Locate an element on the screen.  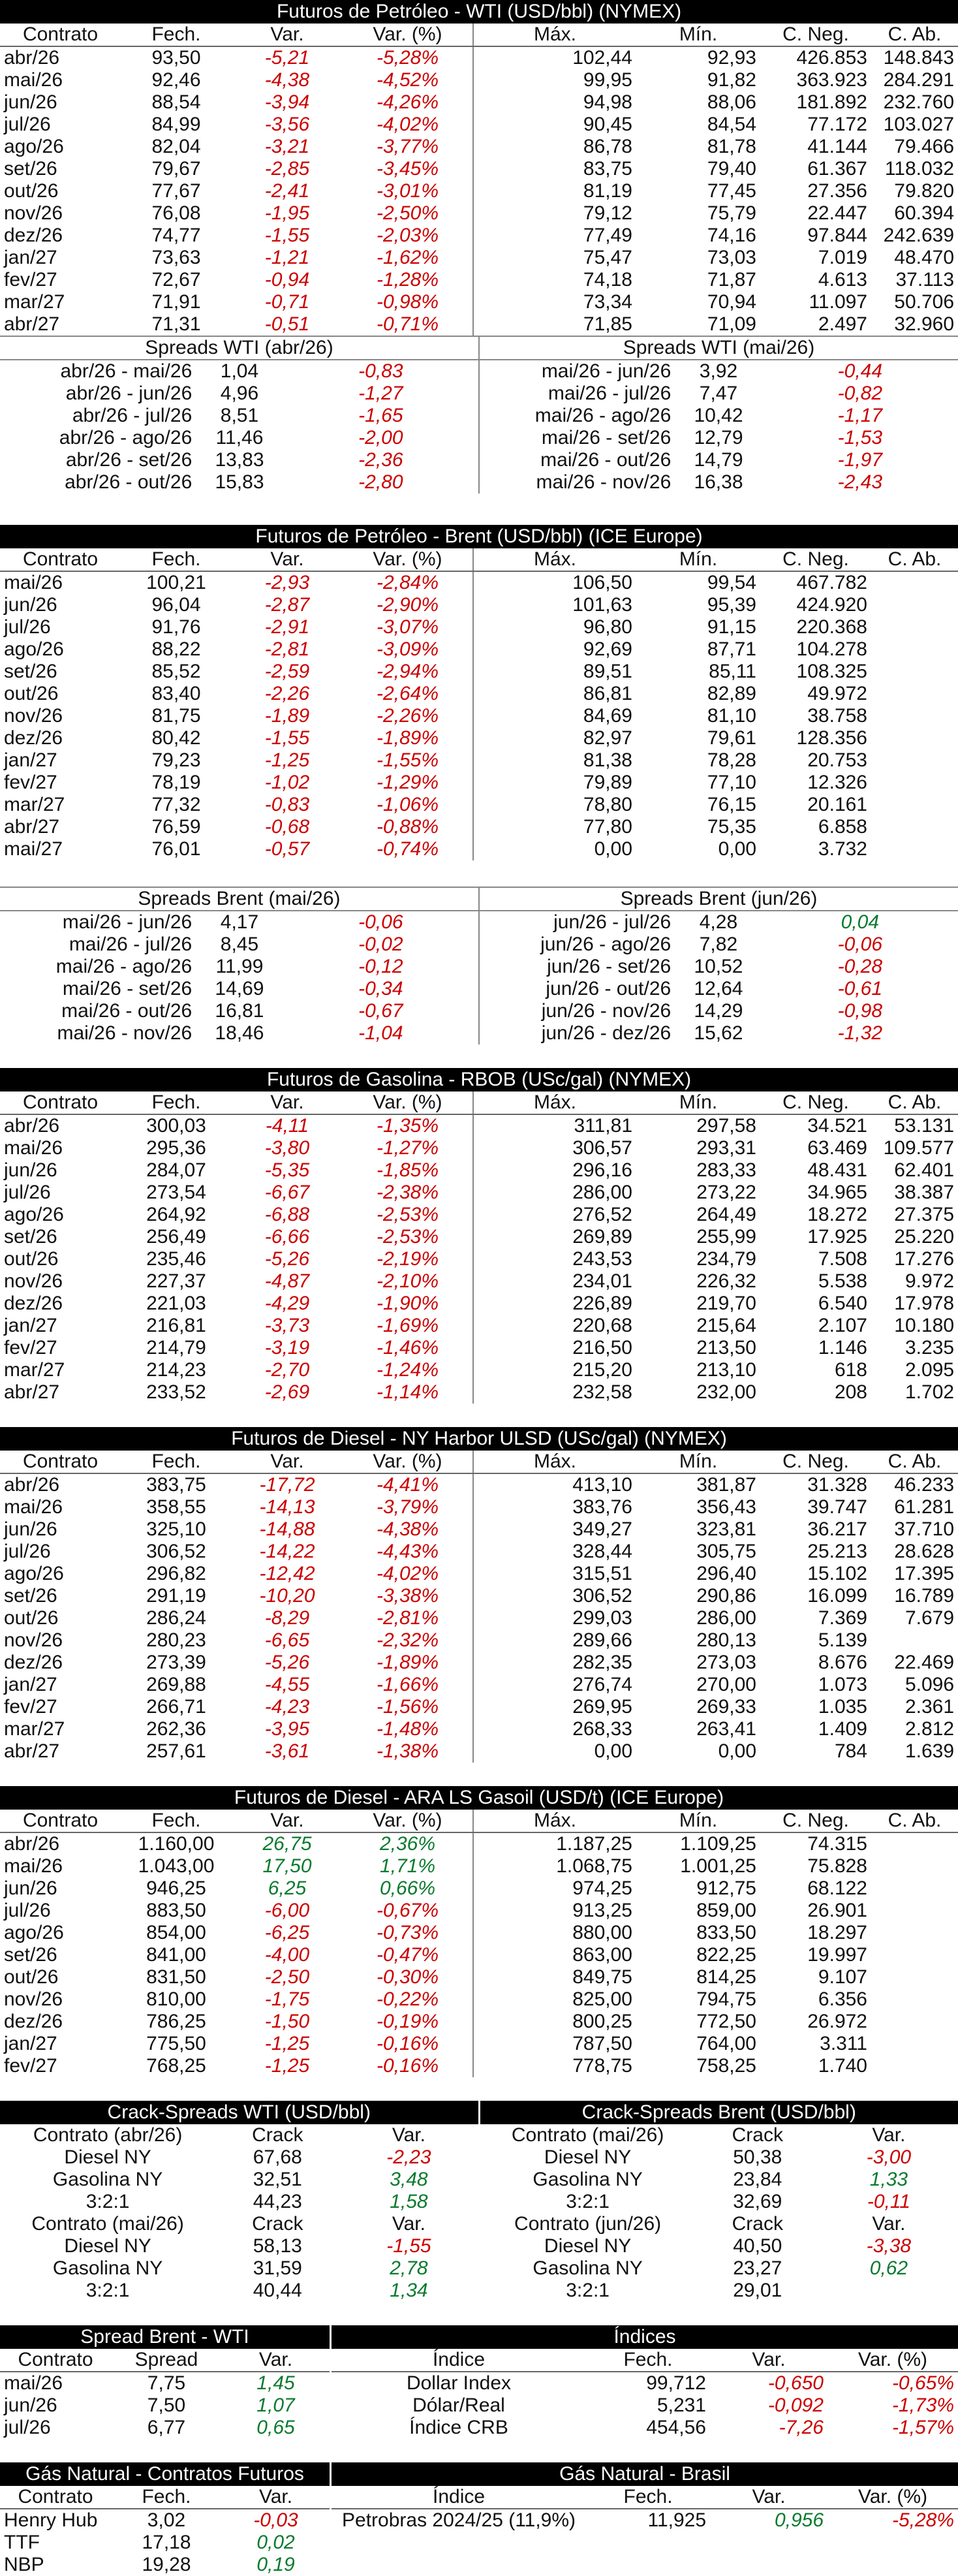
table-cell: -3,21 is located at coordinates (287, 147).